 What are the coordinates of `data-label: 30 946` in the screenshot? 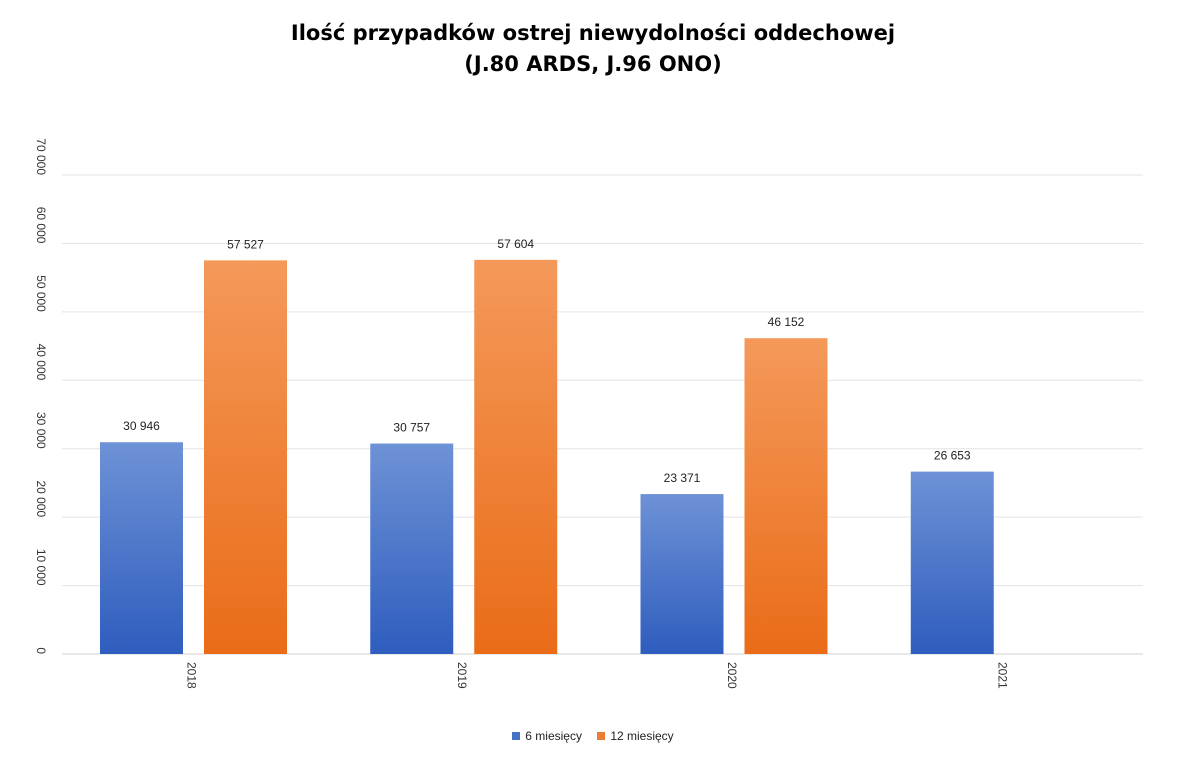 It's located at (141, 426).